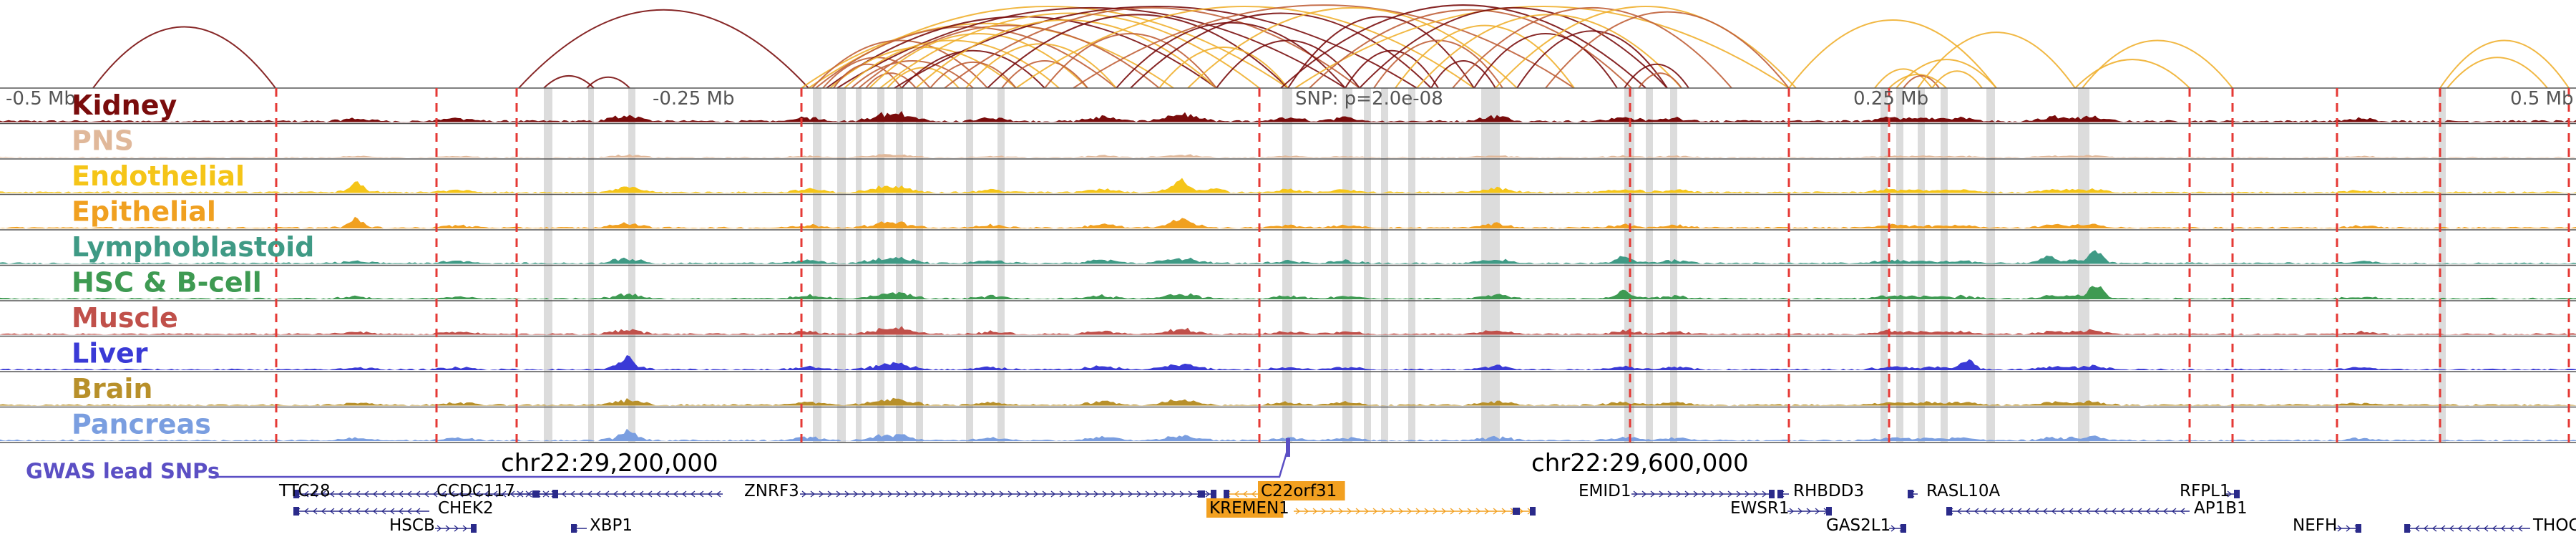  Describe the element at coordinates (2205, 491) in the screenshot. I see `gene-label: RFPL1` at that location.